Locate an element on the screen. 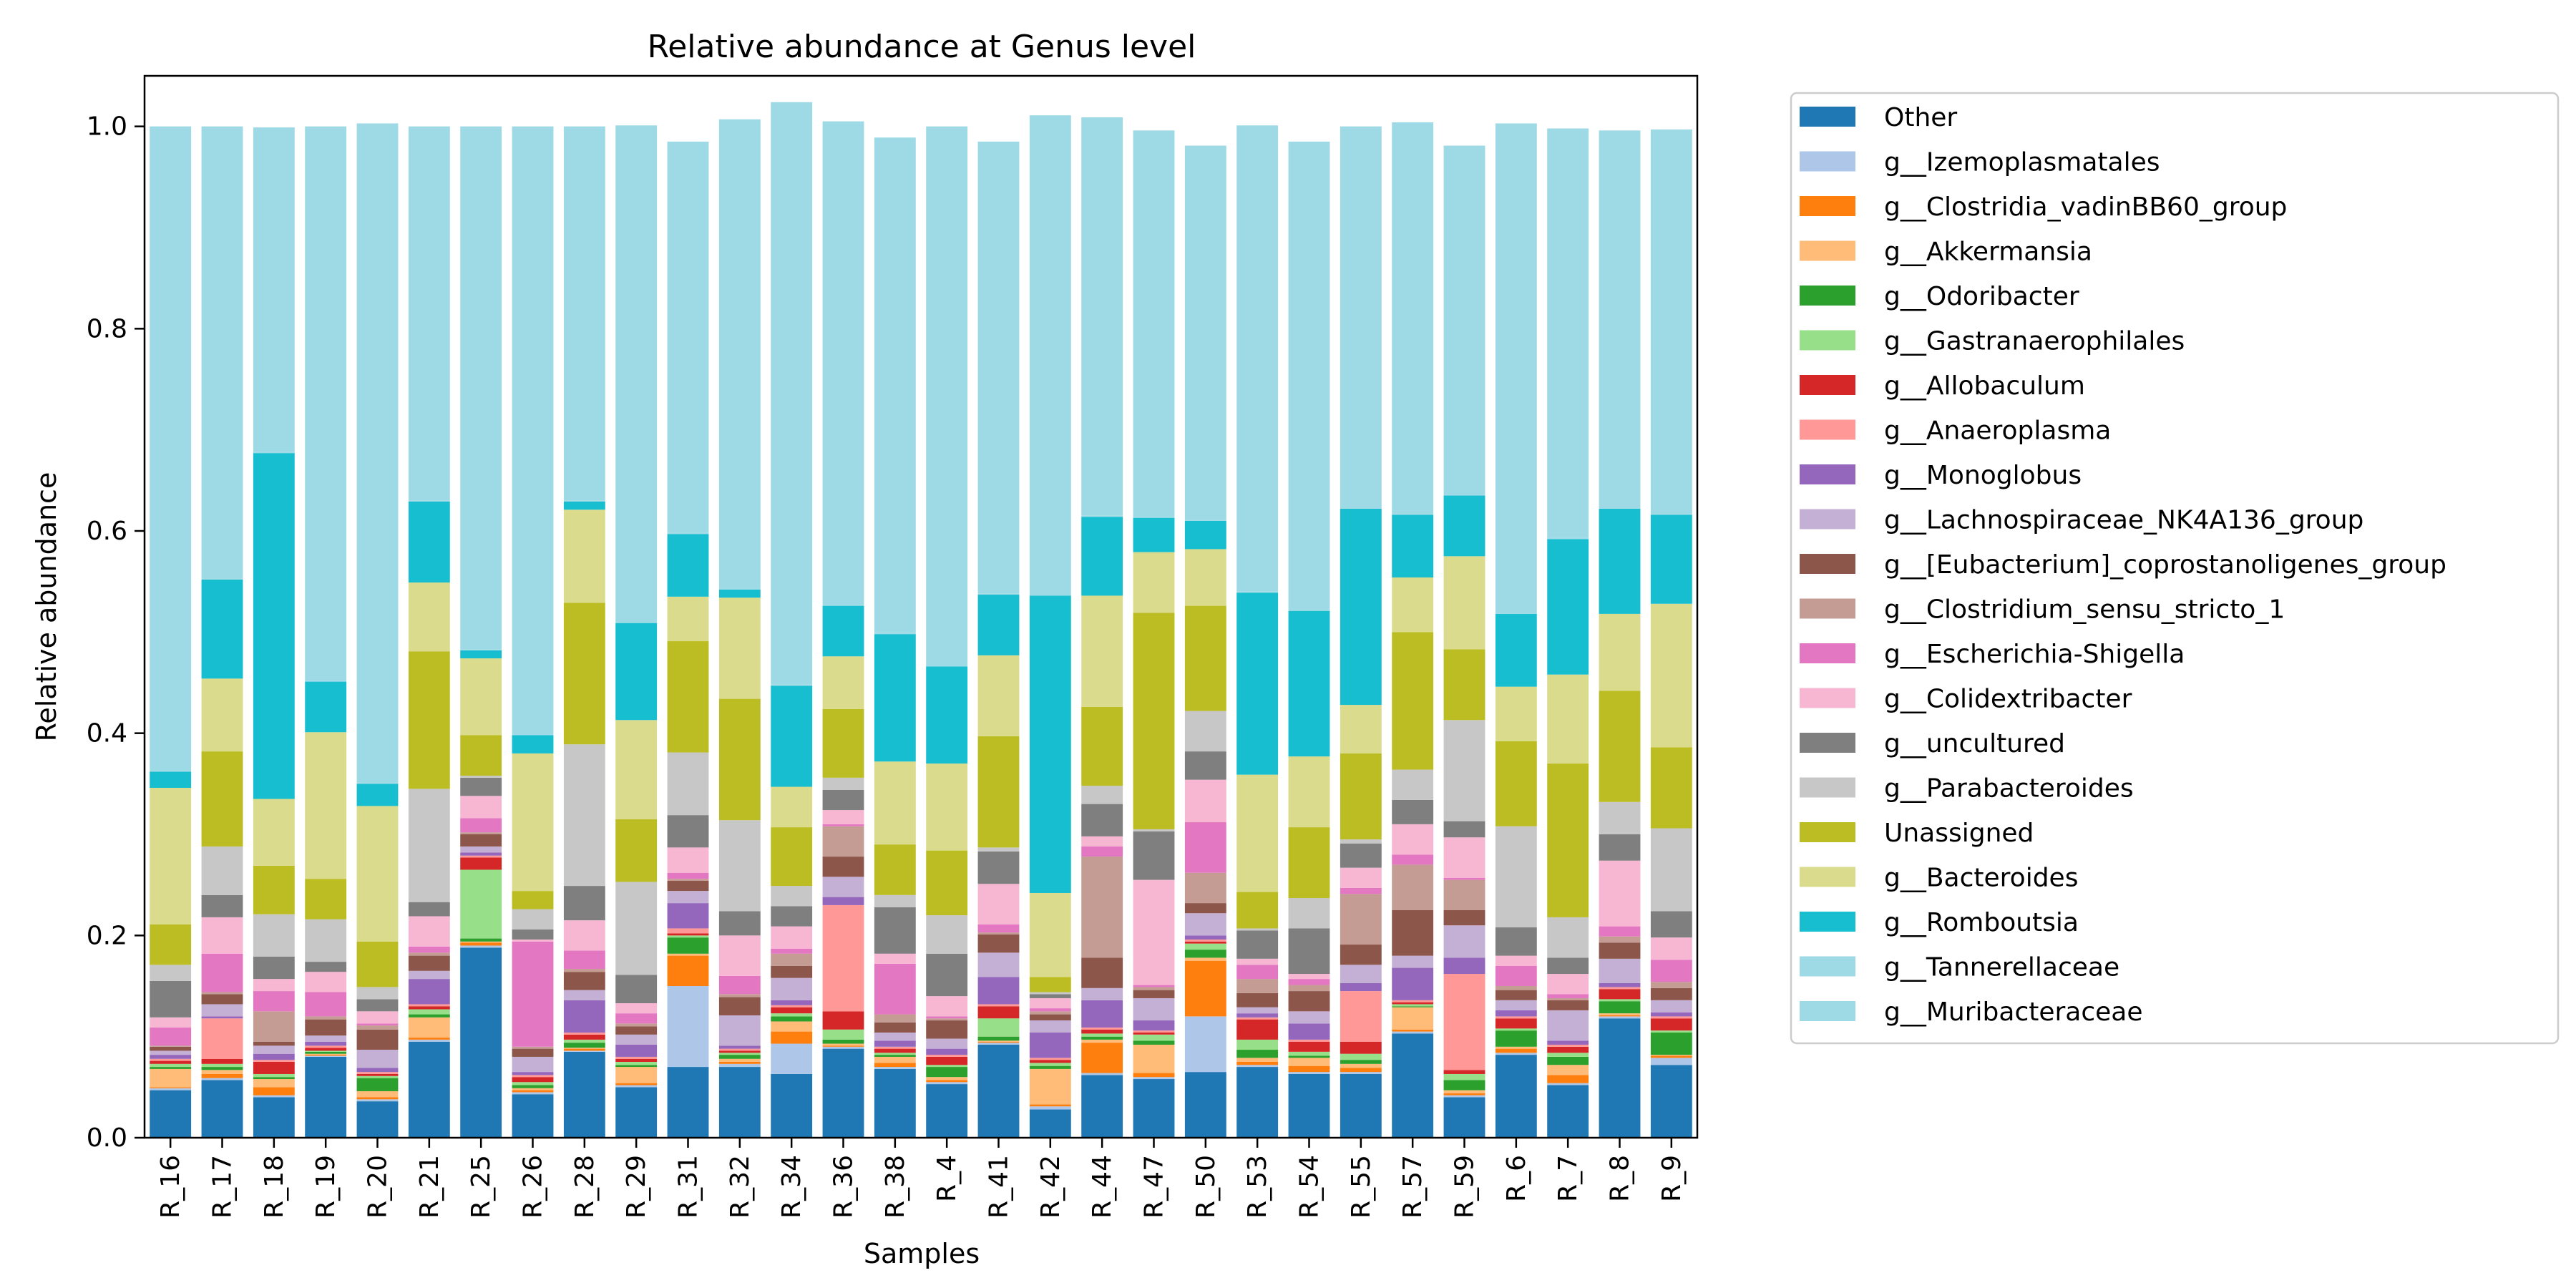 The image size is (2576, 1288). x-tick-label: R_53 is located at coordinates (1257, 1187).